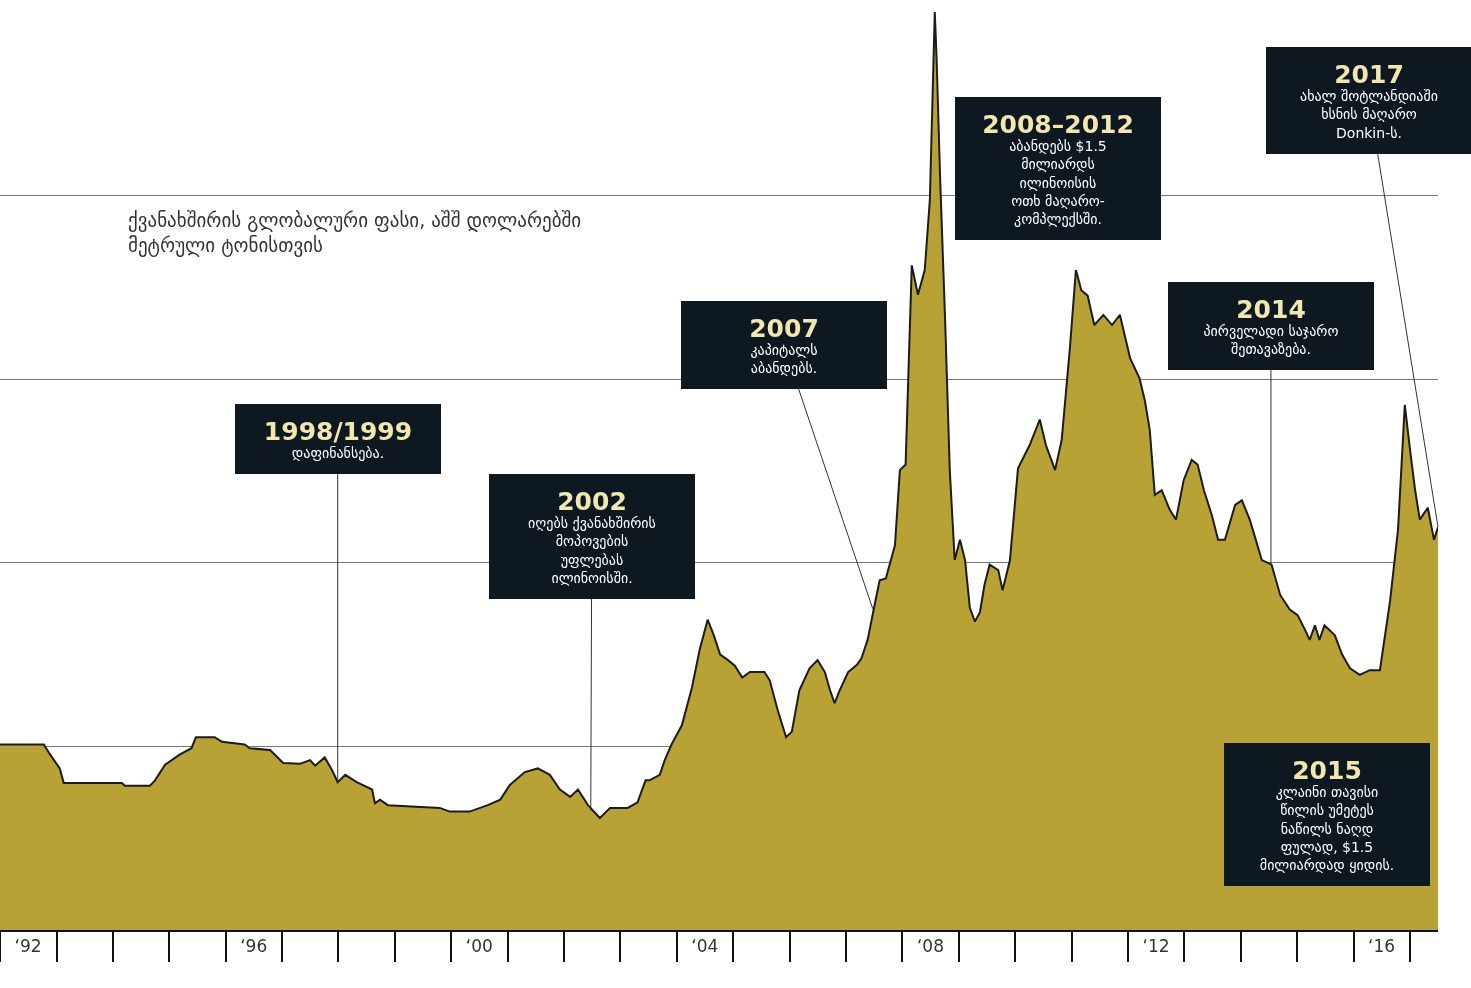 This screenshot has height=988, width=1471. What do you see at coordinates (1271, 424) in the screenshot?
I see `note-box: 2014 პირველადი საჯარო შეთავაზება.` at bounding box center [1271, 424].